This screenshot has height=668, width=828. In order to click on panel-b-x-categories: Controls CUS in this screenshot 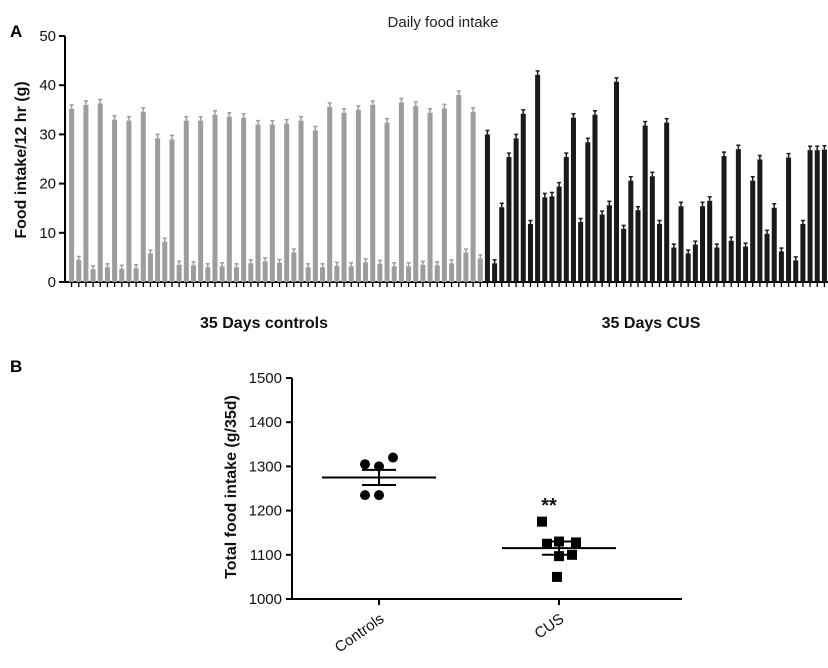, I will do `click(450, 627)`.